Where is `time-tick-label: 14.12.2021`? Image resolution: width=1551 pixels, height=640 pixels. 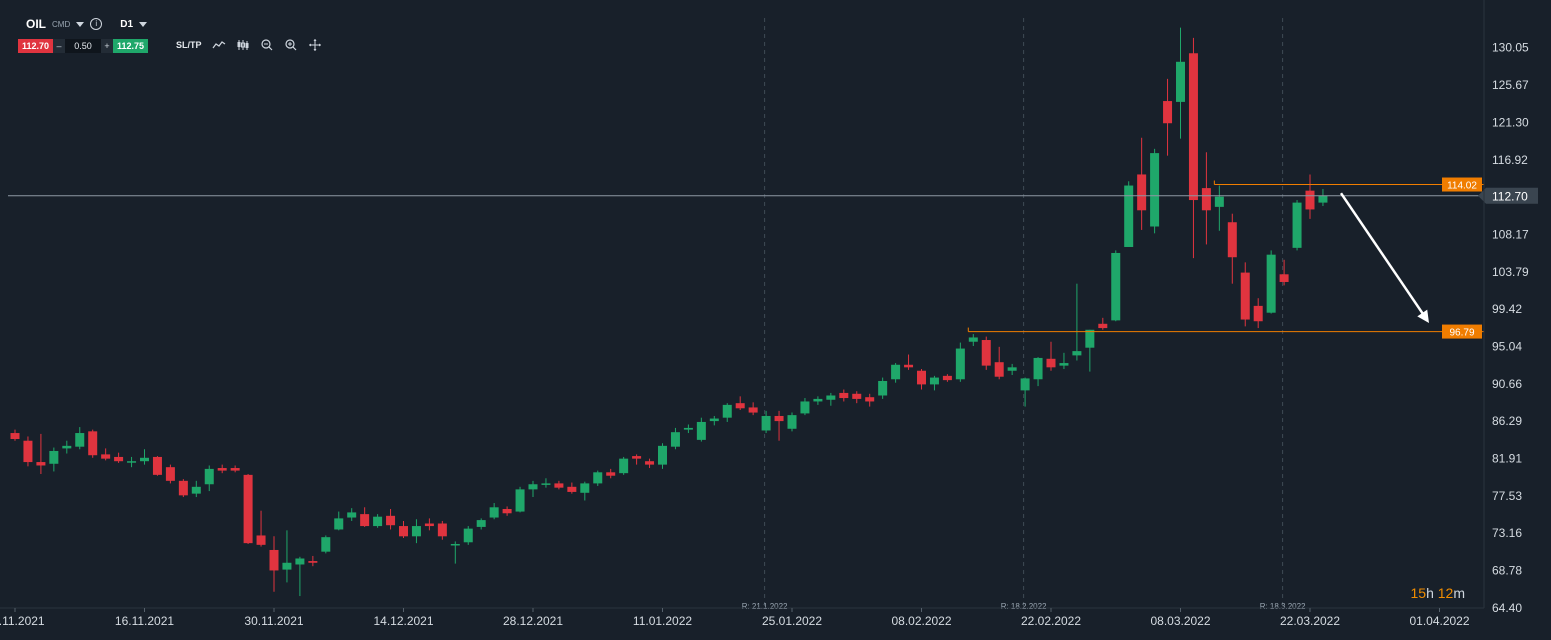
time-tick-label: 14.12.2021 is located at coordinates (403, 621).